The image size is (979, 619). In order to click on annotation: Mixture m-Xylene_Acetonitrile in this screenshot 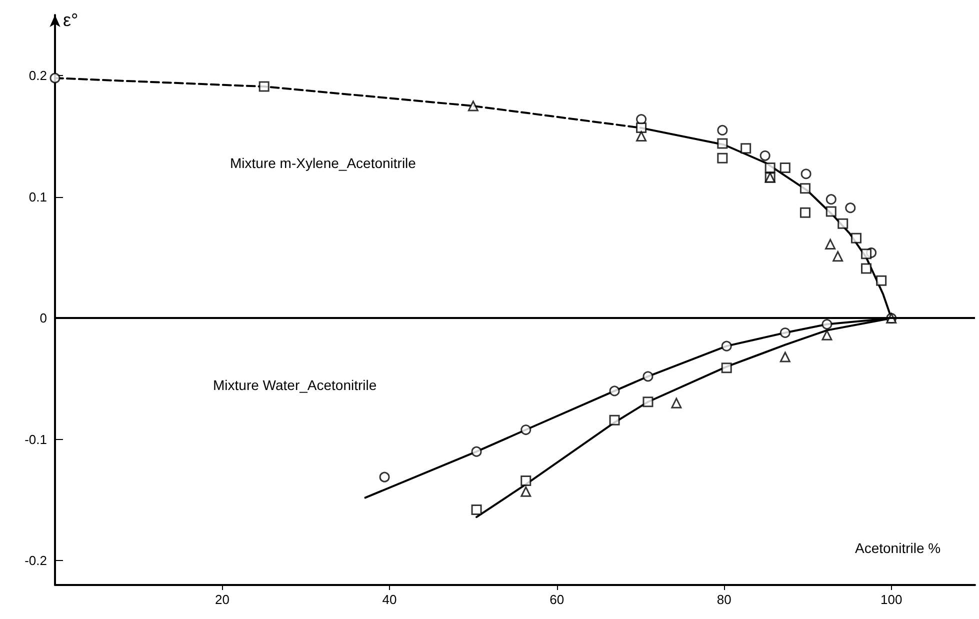, I will do `click(323, 163)`.